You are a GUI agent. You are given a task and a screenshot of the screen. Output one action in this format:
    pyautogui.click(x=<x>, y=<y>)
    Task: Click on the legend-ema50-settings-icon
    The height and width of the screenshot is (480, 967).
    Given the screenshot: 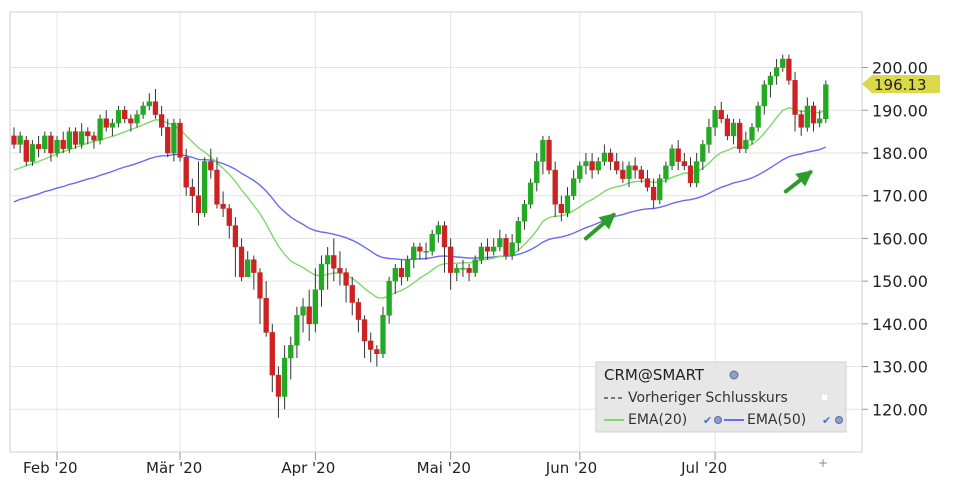 What is the action you would take?
    pyautogui.click(x=839, y=420)
    